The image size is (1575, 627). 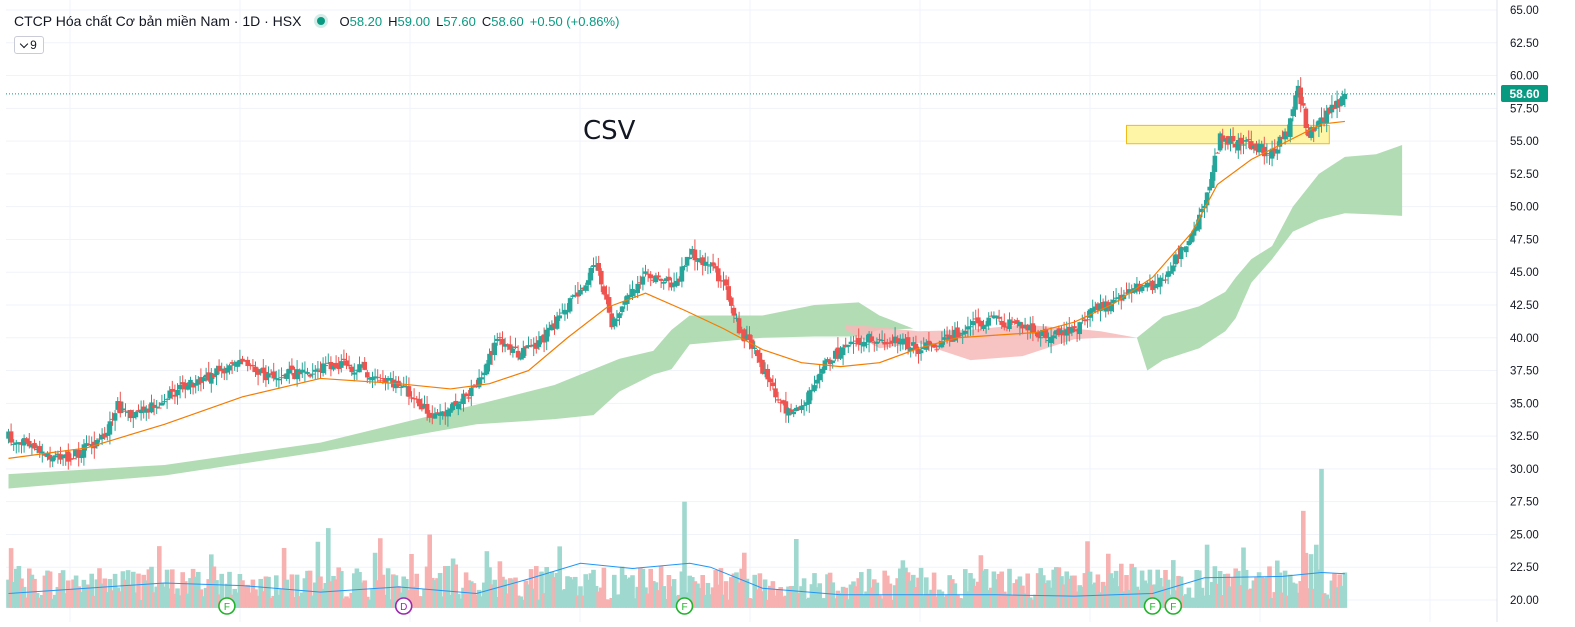 What do you see at coordinates (1524, 339) in the screenshot?
I see `y-tick-label: 40.00` at bounding box center [1524, 339].